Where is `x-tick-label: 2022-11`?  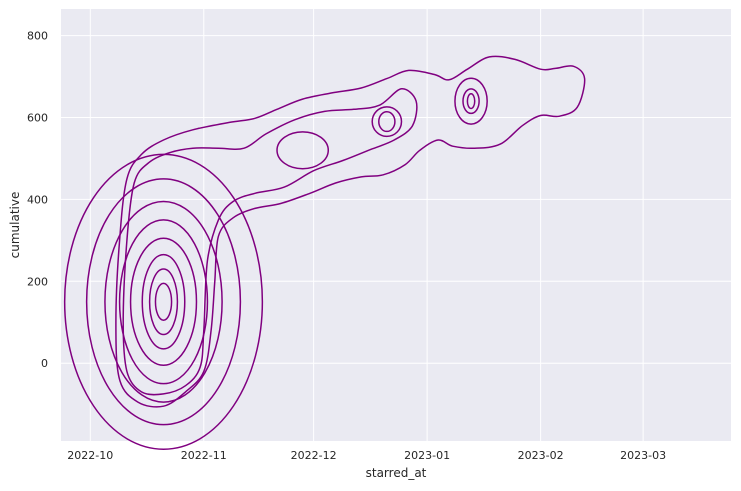 x-tick-label: 2022-11 is located at coordinates (204, 455).